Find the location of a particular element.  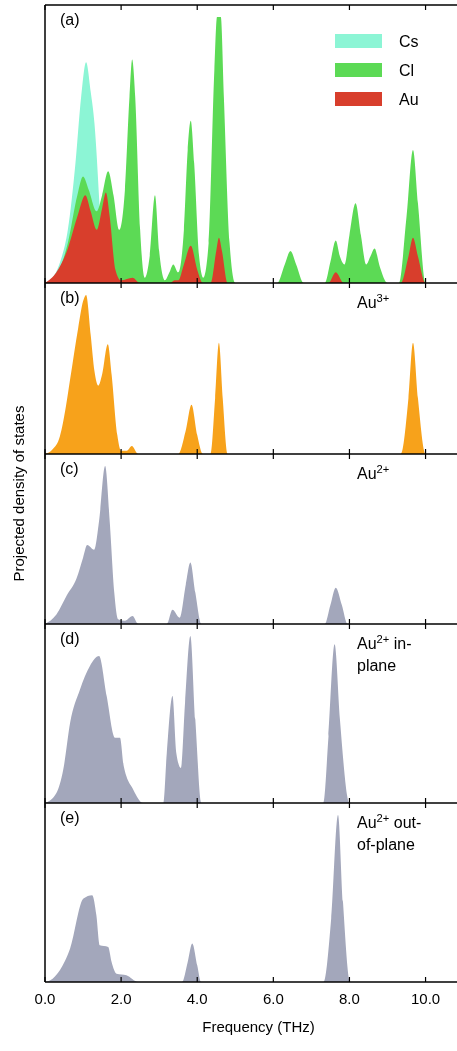

annotation: (d) is located at coordinates (70, 638).